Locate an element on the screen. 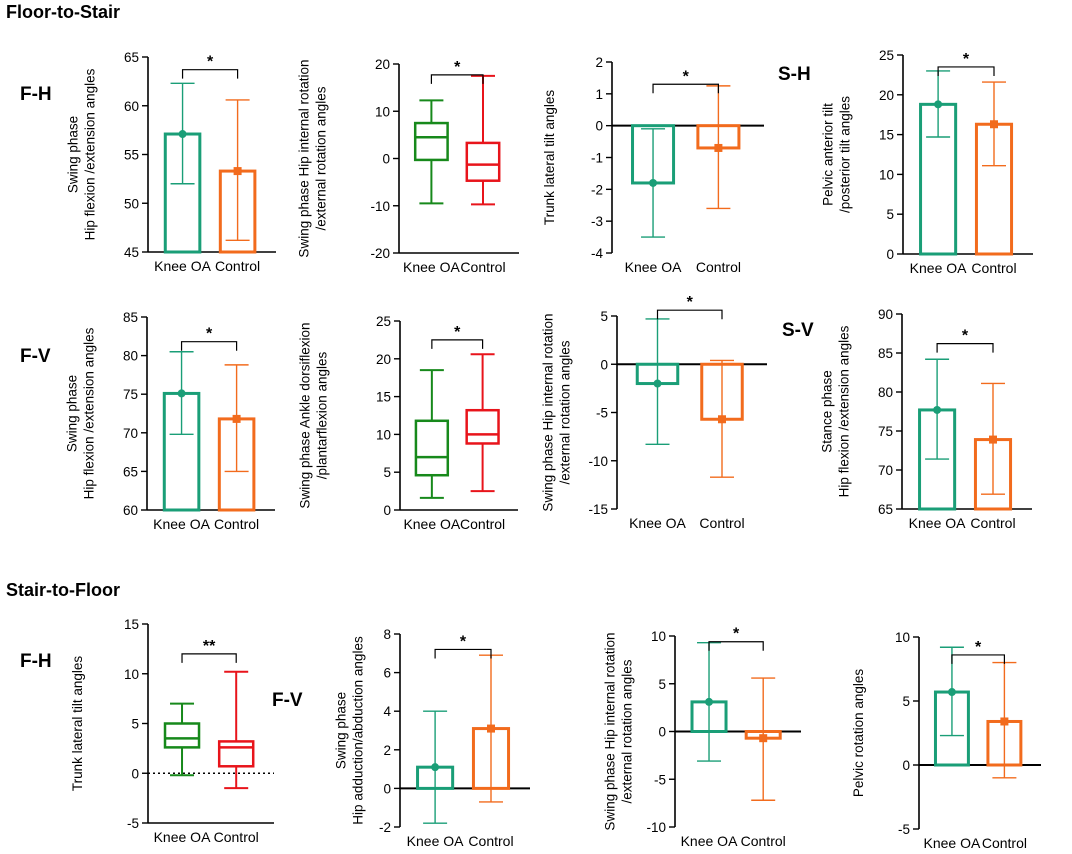 Image resolution: width=1072 pixels, height=854 pixels. y-tick-label: -20 is located at coordinates (380, 253).